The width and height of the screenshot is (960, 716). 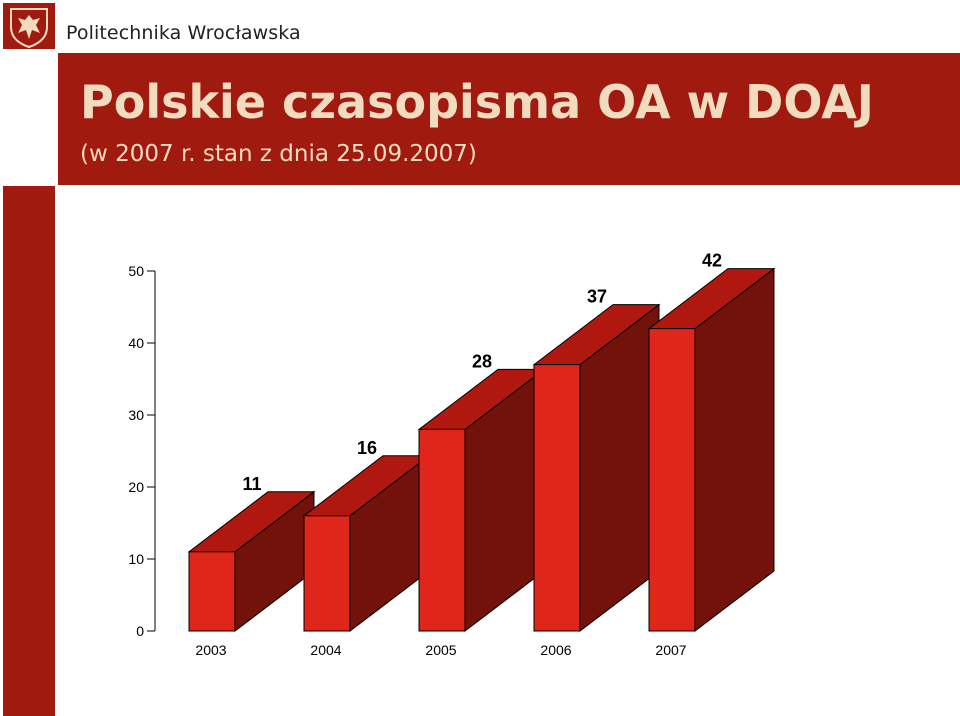 What do you see at coordinates (136, 343) in the screenshot?
I see `y-tick-label: 40` at bounding box center [136, 343].